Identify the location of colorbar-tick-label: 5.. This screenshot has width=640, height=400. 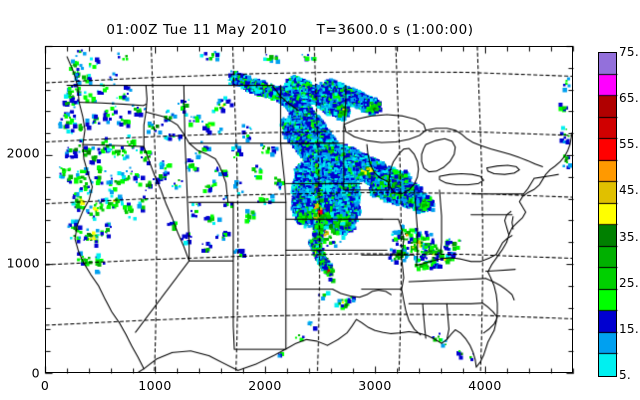
(625, 375).